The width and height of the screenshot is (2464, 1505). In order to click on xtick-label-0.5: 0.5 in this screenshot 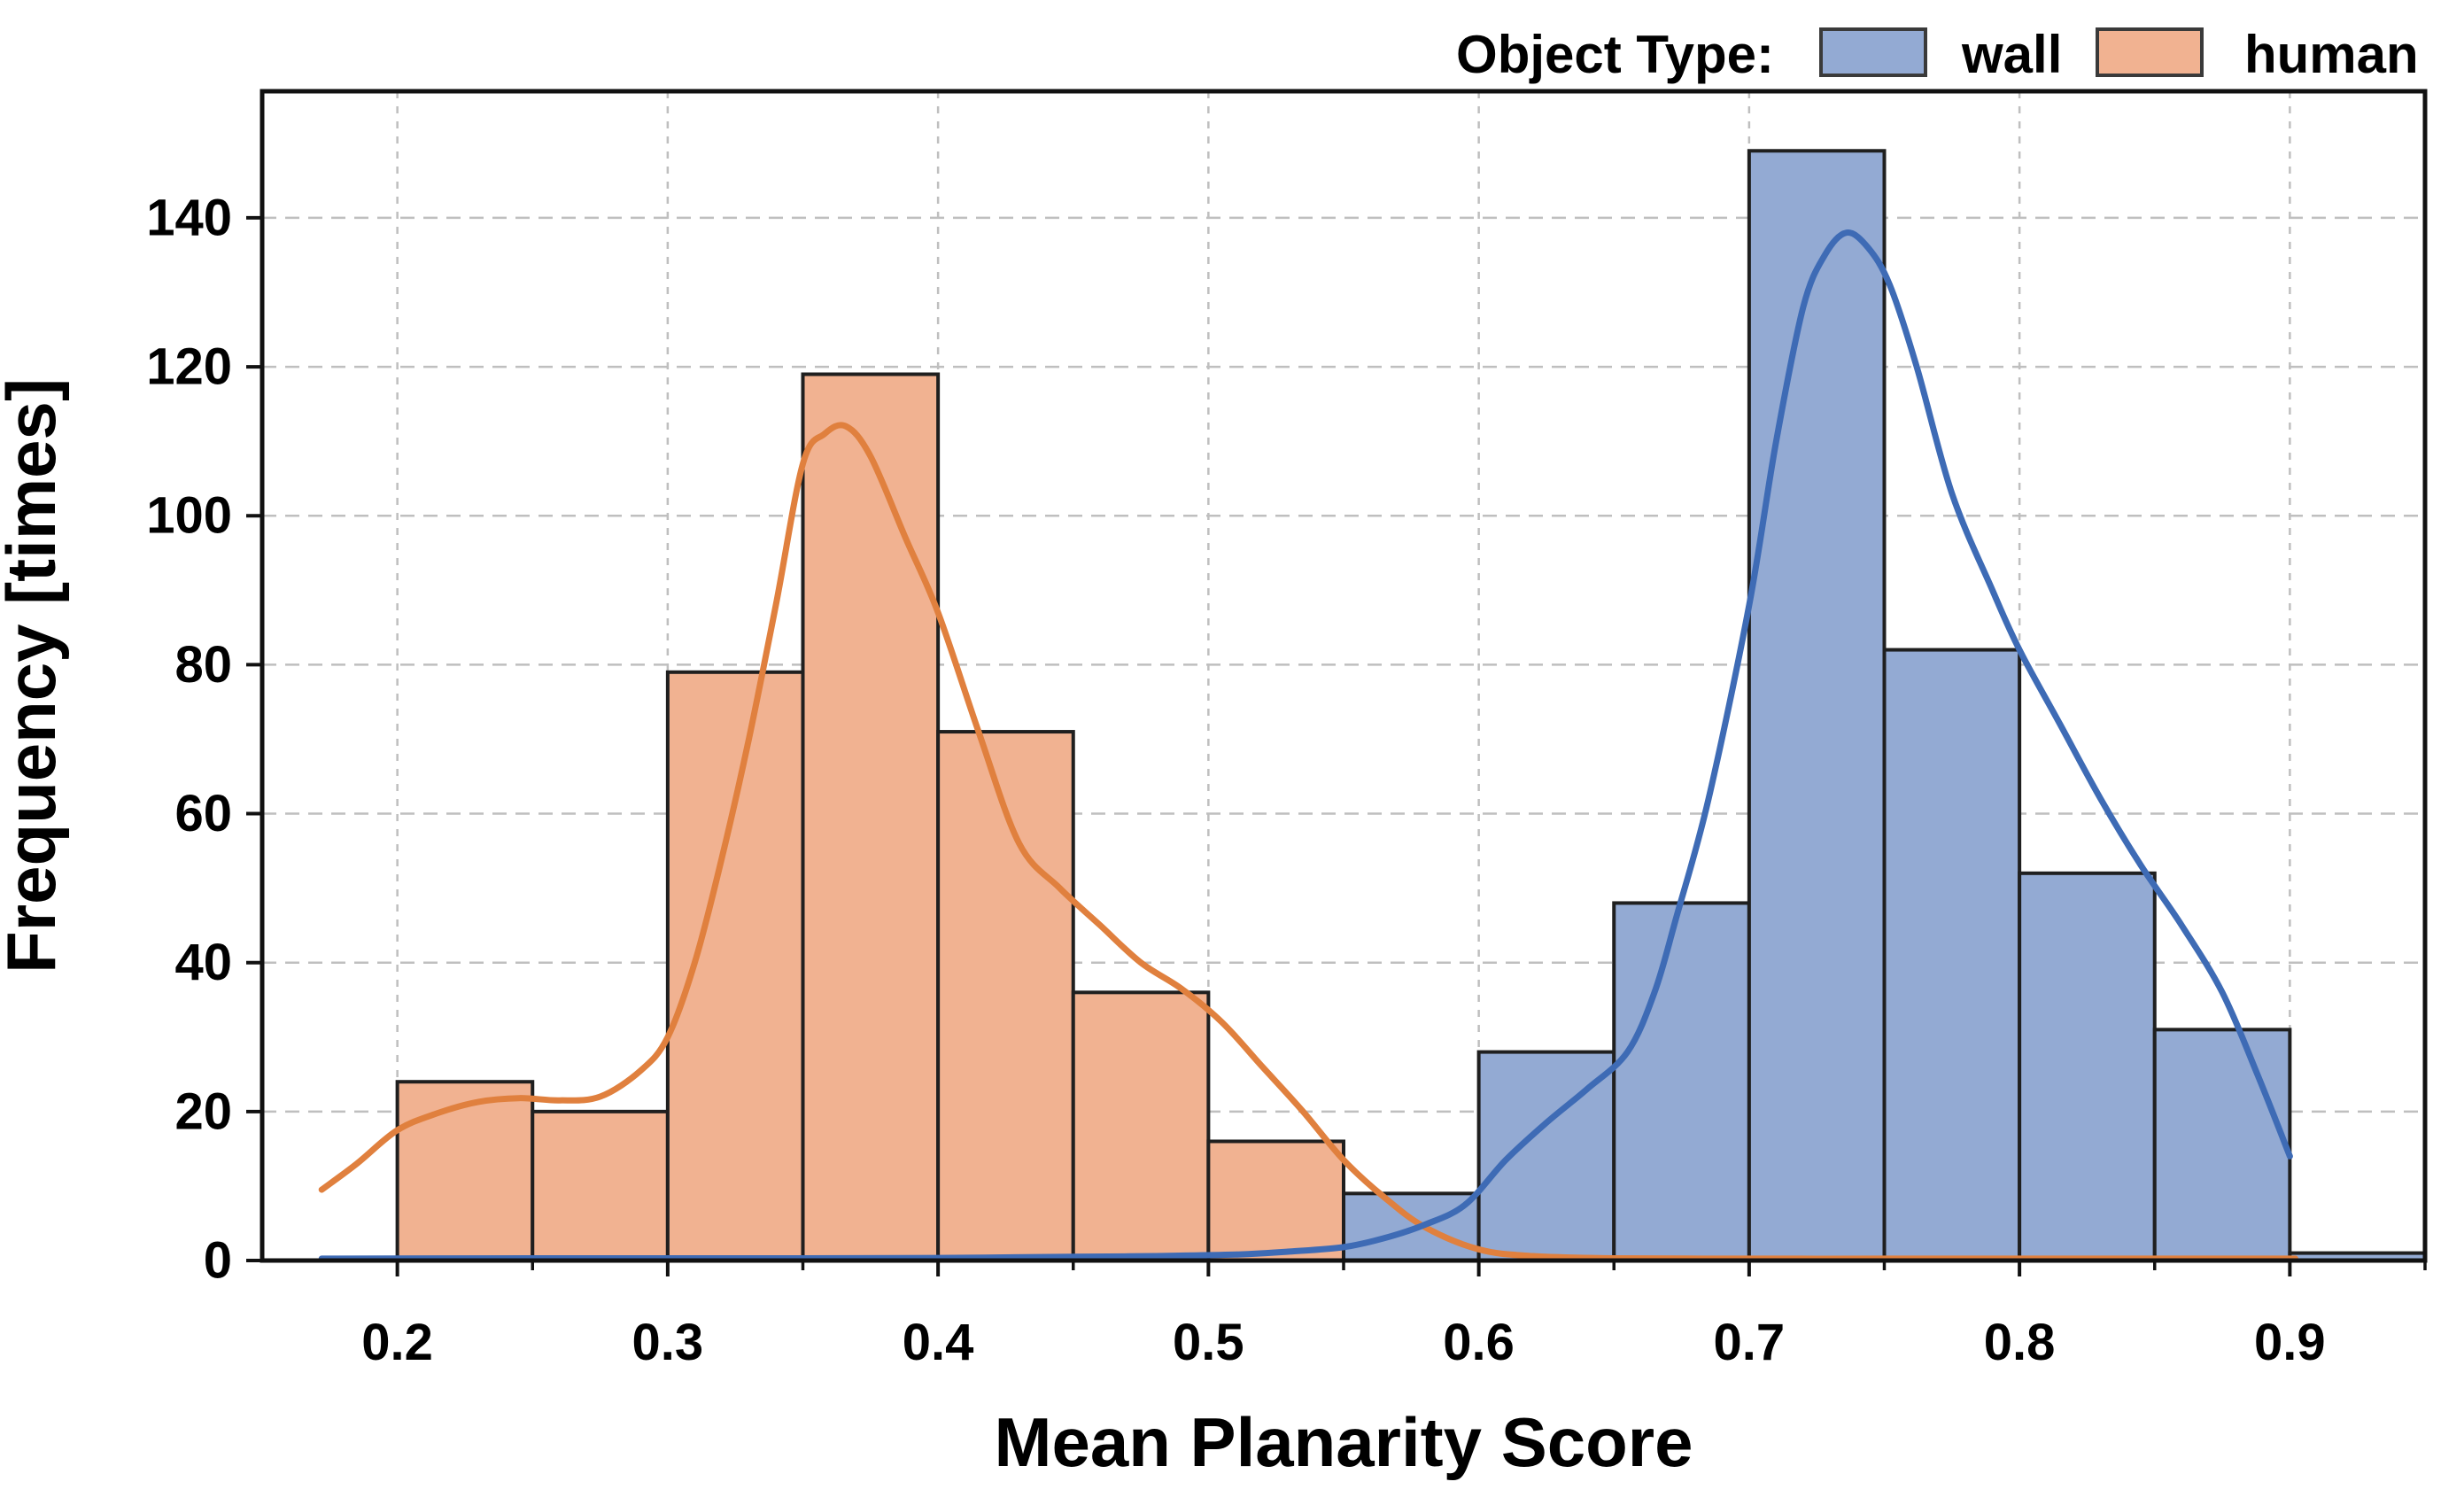, I will do `click(1208, 1343)`.